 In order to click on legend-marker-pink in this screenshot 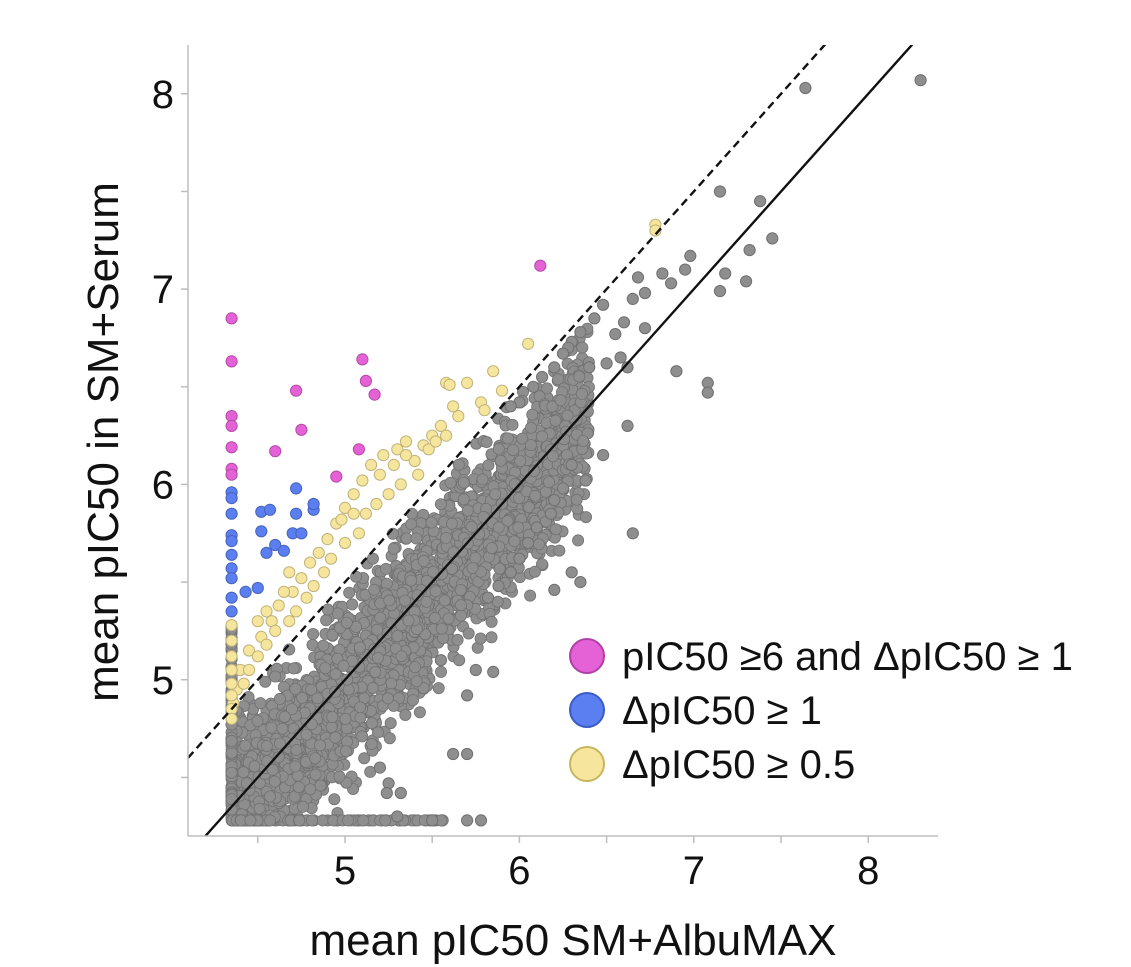, I will do `click(587, 656)`.